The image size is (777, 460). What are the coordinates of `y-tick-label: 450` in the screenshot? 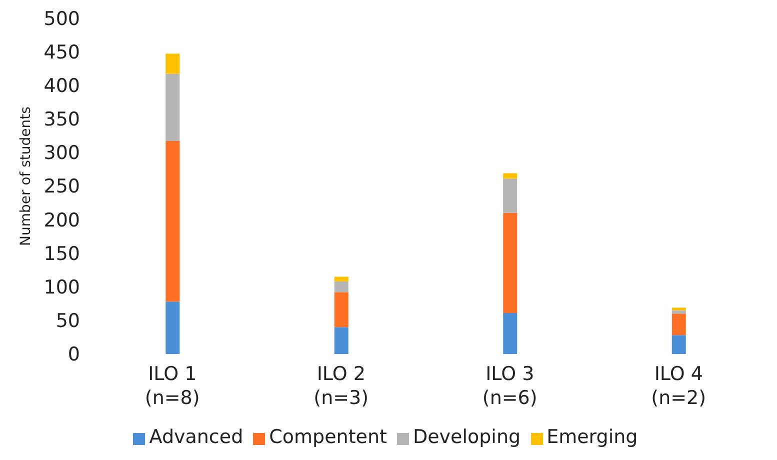 It's located at (62, 52).